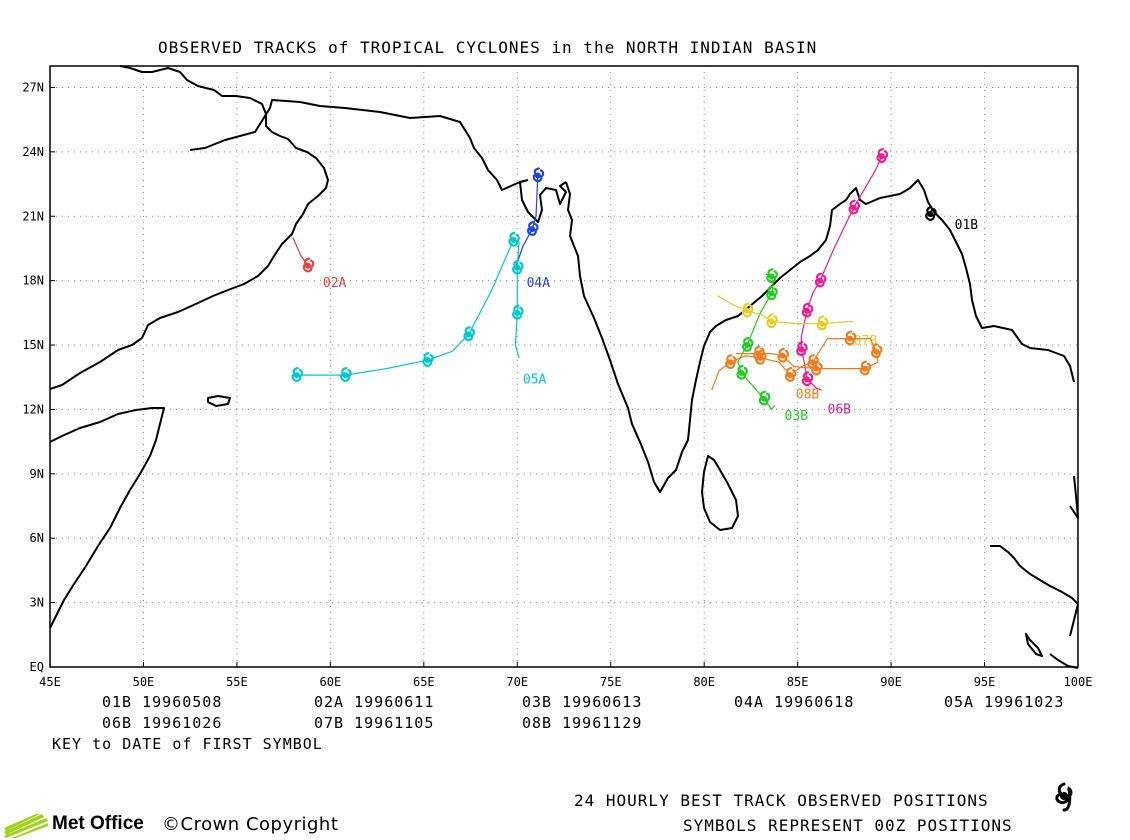  What do you see at coordinates (797, 416) in the screenshot?
I see `storm-label: 03B` at bounding box center [797, 416].